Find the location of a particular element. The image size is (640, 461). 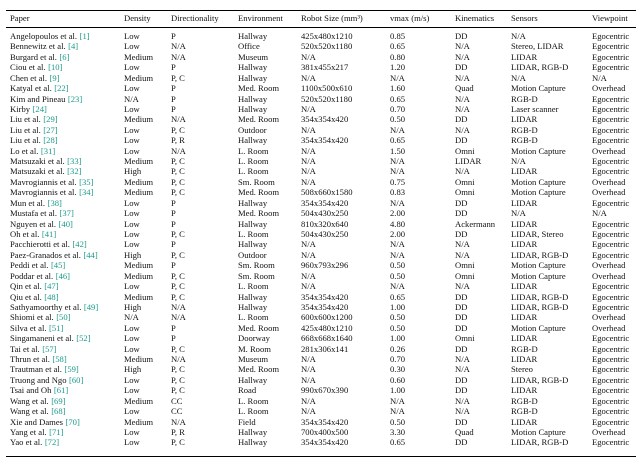

vmax-cell: 0.70 is located at coordinates (398, 359).